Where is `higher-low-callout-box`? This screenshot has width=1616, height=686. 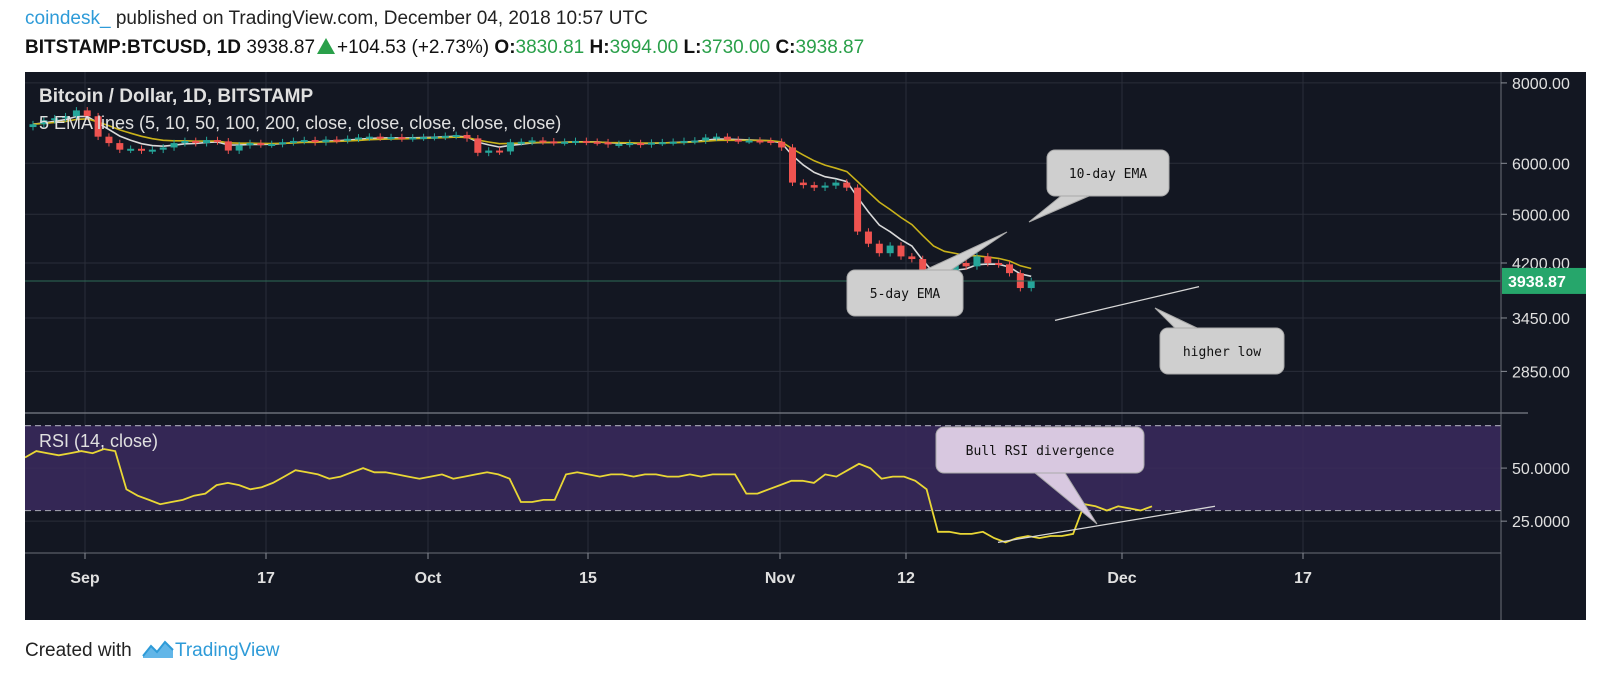
higher-low-callout-box is located at coordinates (1222, 351).